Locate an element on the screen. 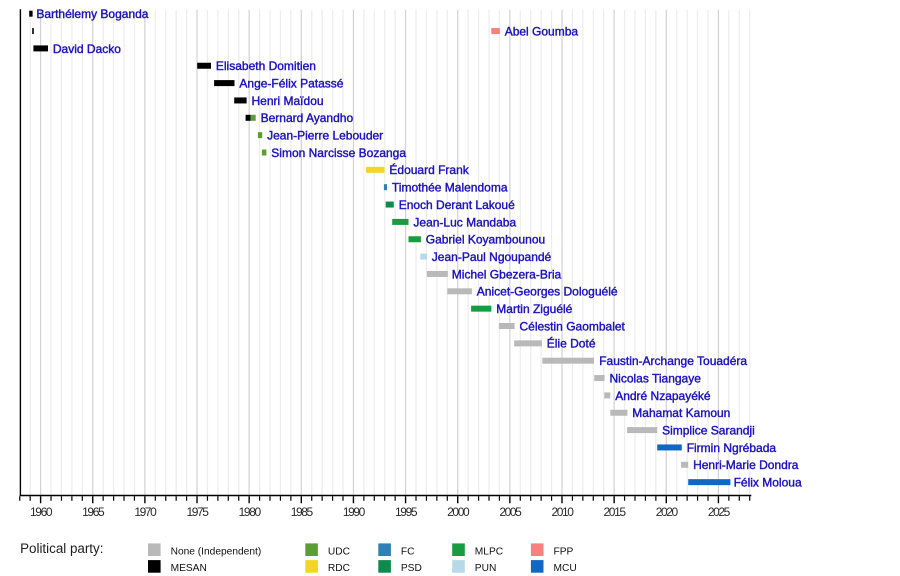 The image size is (900, 576). svg-text: Ange-Félix Patassé is located at coordinates (291, 83).